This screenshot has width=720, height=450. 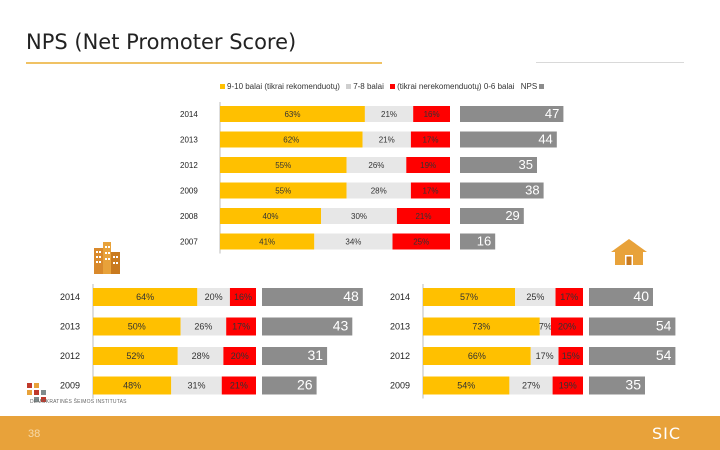 I want to click on legend-item-passives: 7-8 balai, so click(x=365, y=86).